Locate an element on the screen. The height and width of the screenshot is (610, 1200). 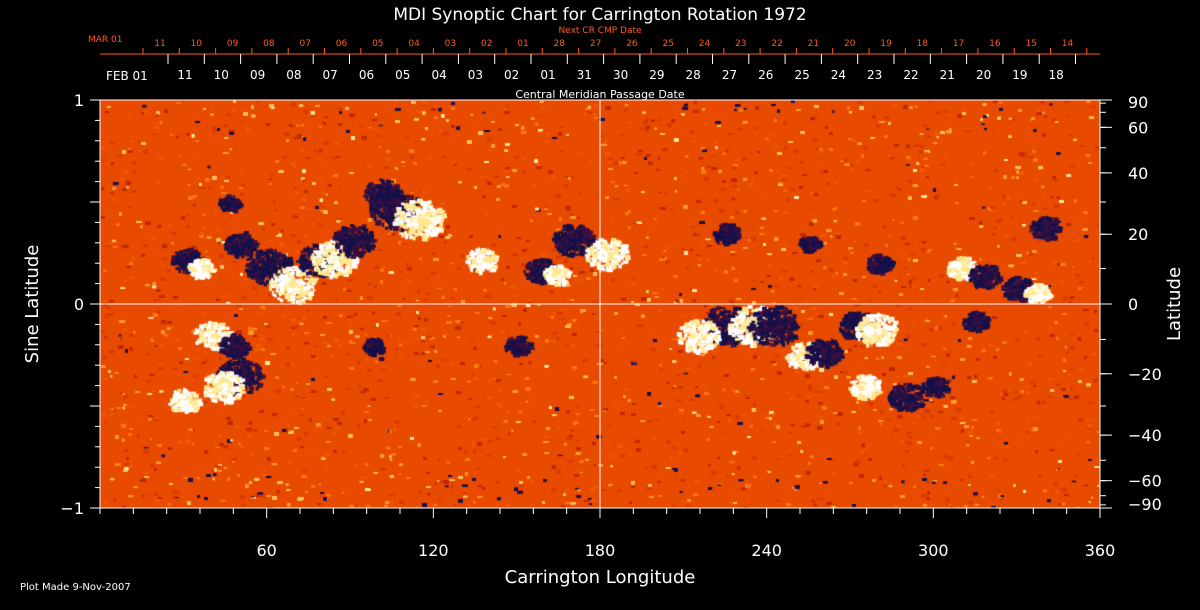
next-cr-tick-label: 19 is located at coordinates (886, 44).